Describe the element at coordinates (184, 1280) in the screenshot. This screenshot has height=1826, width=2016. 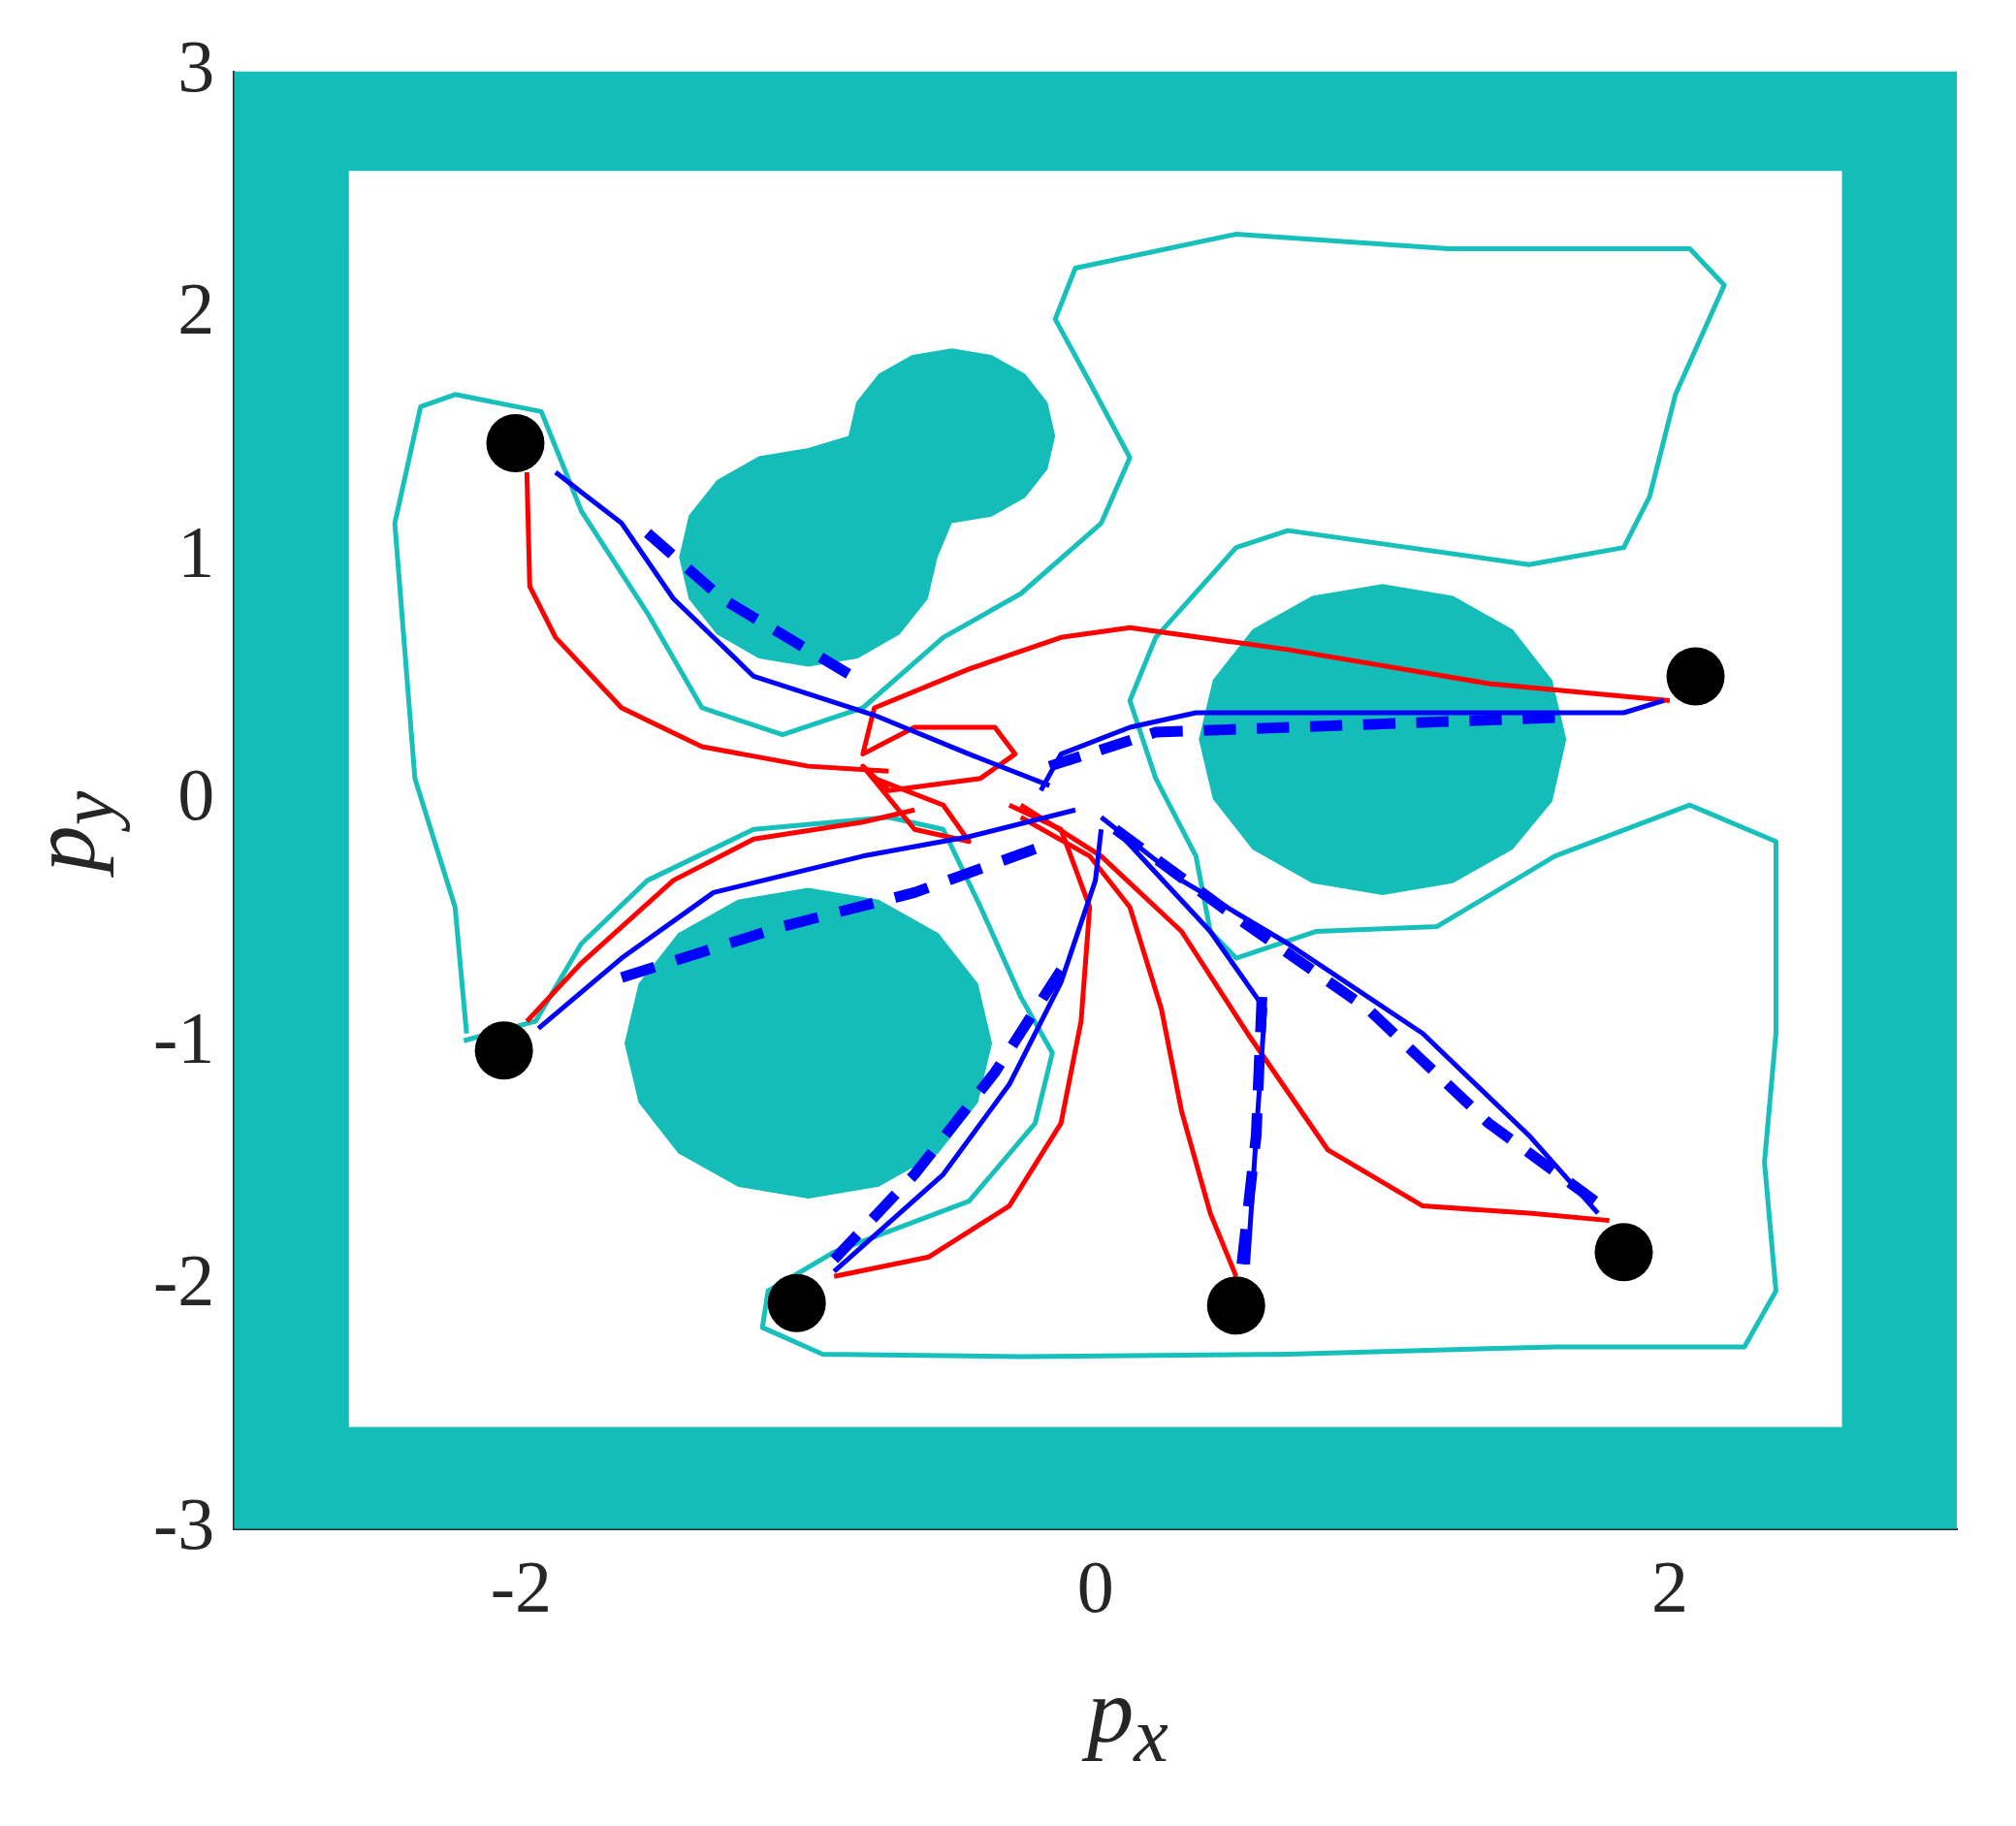
I see `y-tick-label: -2` at that location.